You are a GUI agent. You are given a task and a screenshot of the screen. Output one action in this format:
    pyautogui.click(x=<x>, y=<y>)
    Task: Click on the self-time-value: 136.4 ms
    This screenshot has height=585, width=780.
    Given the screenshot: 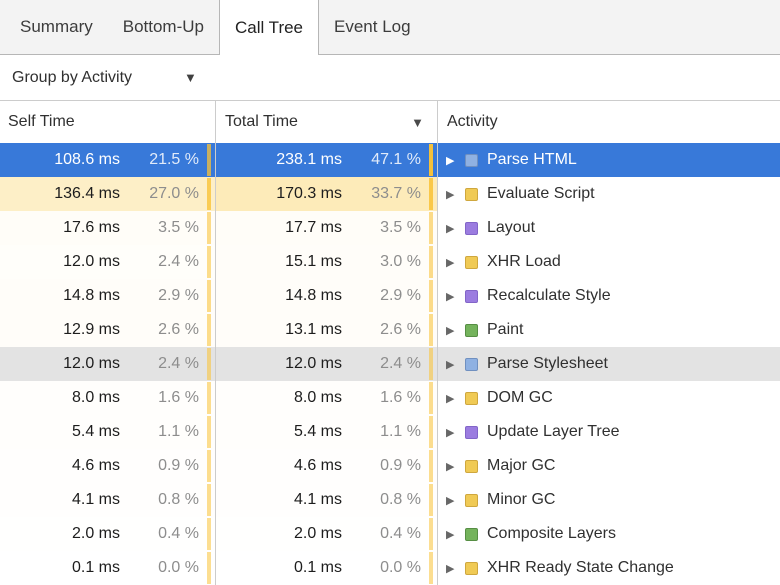 What is the action you would take?
    pyautogui.click(x=87, y=193)
    